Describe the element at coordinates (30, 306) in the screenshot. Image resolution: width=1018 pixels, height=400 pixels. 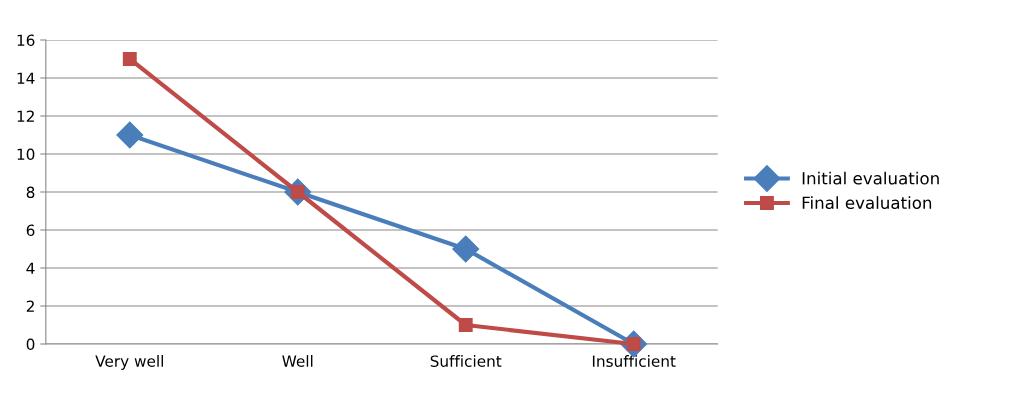
I see `y-tick-label: 2` at that location.